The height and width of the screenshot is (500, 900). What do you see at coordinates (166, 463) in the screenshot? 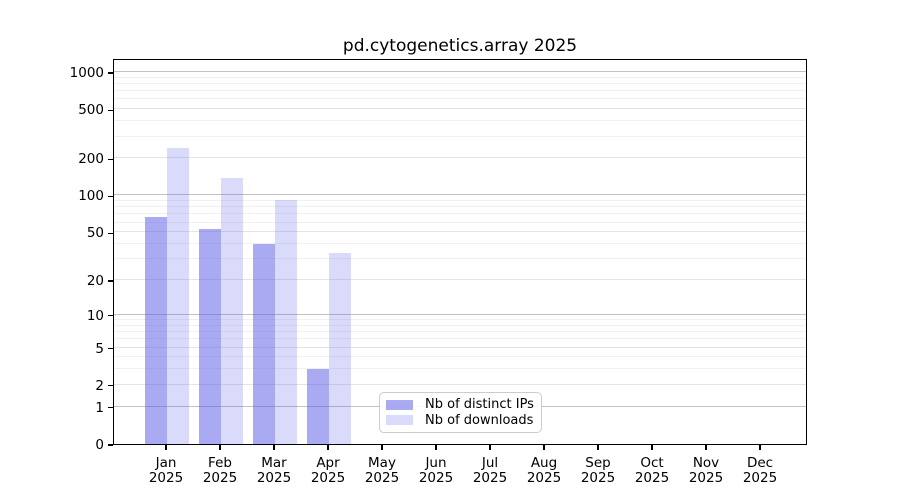
I see `x-tick-label-month: Jan` at bounding box center [166, 463].